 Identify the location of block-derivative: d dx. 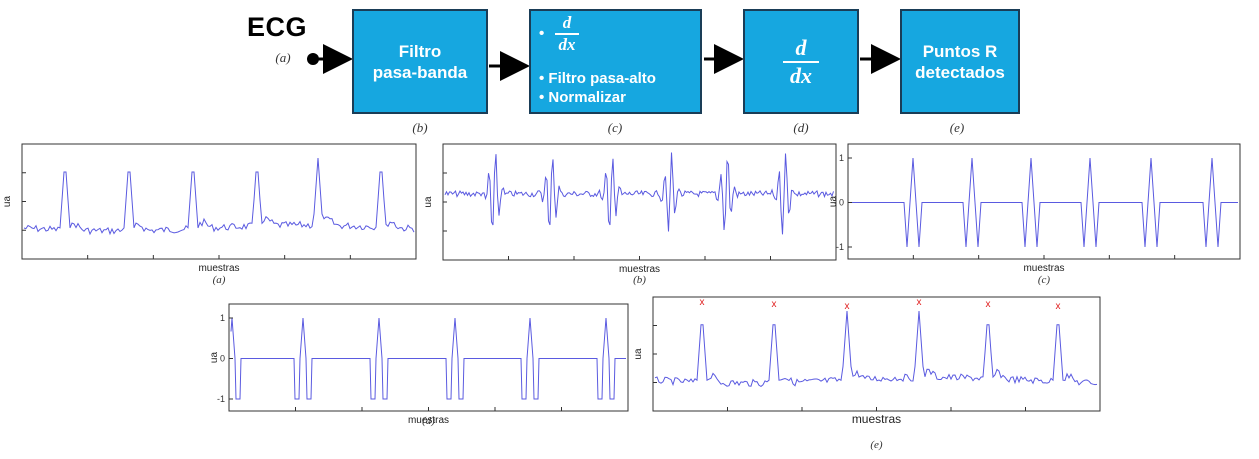
(801, 61).